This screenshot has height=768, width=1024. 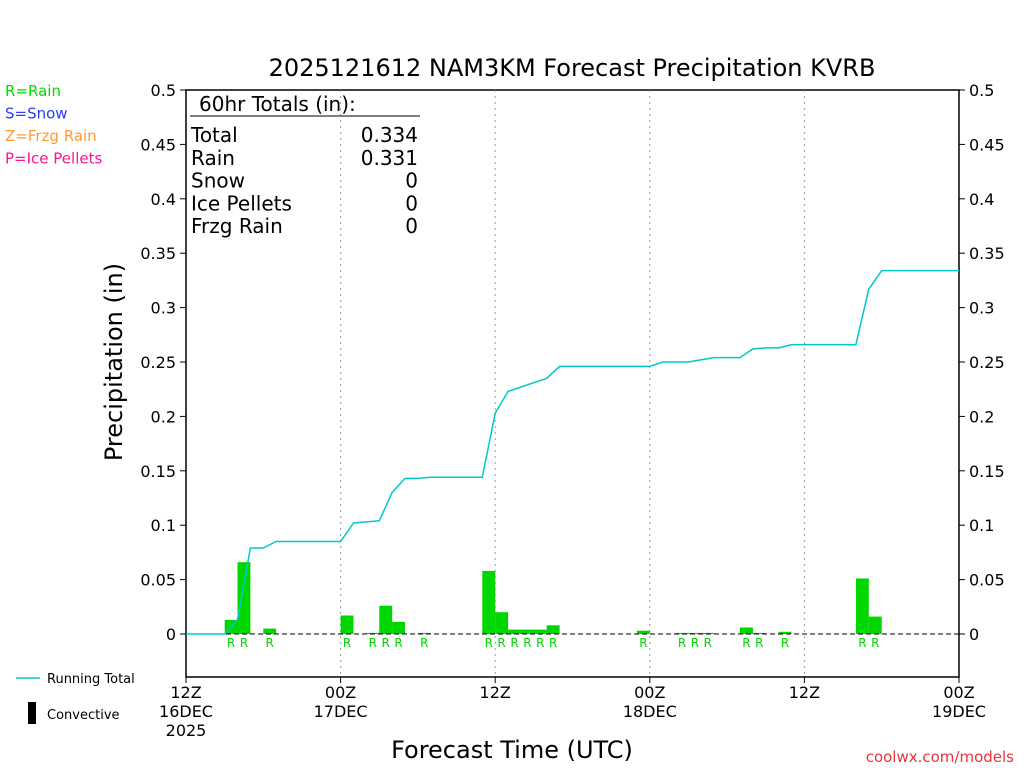 What do you see at coordinates (163, 199) in the screenshot?
I see `y-tick-label: 0.4` at bounding box center [163, 199].